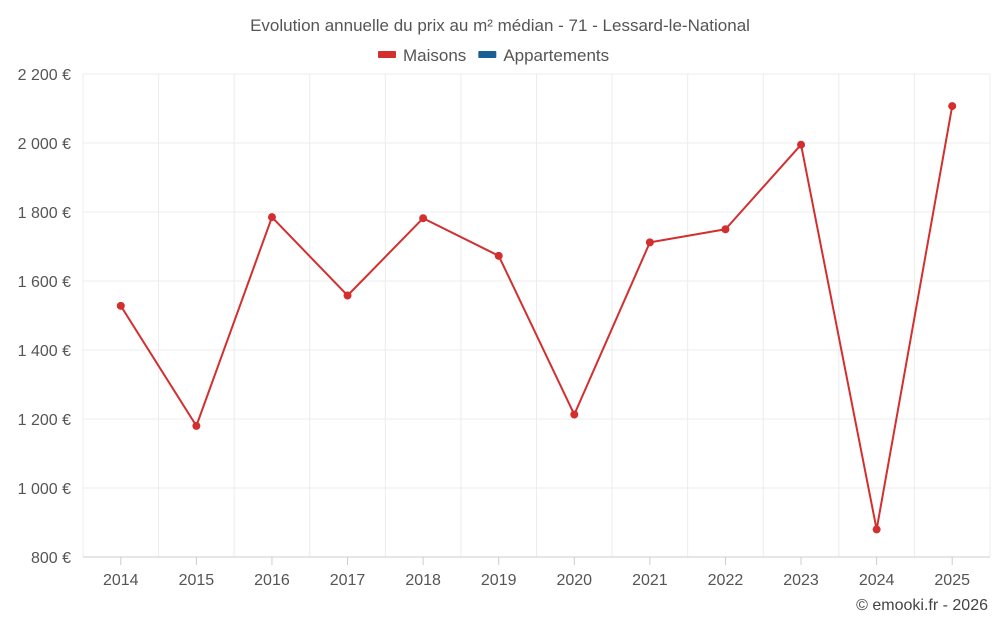  What do you see at coordinates (423, 580) in the screenshot?
I see `x-tick-label: 2018` at bounding box center [423, 580].